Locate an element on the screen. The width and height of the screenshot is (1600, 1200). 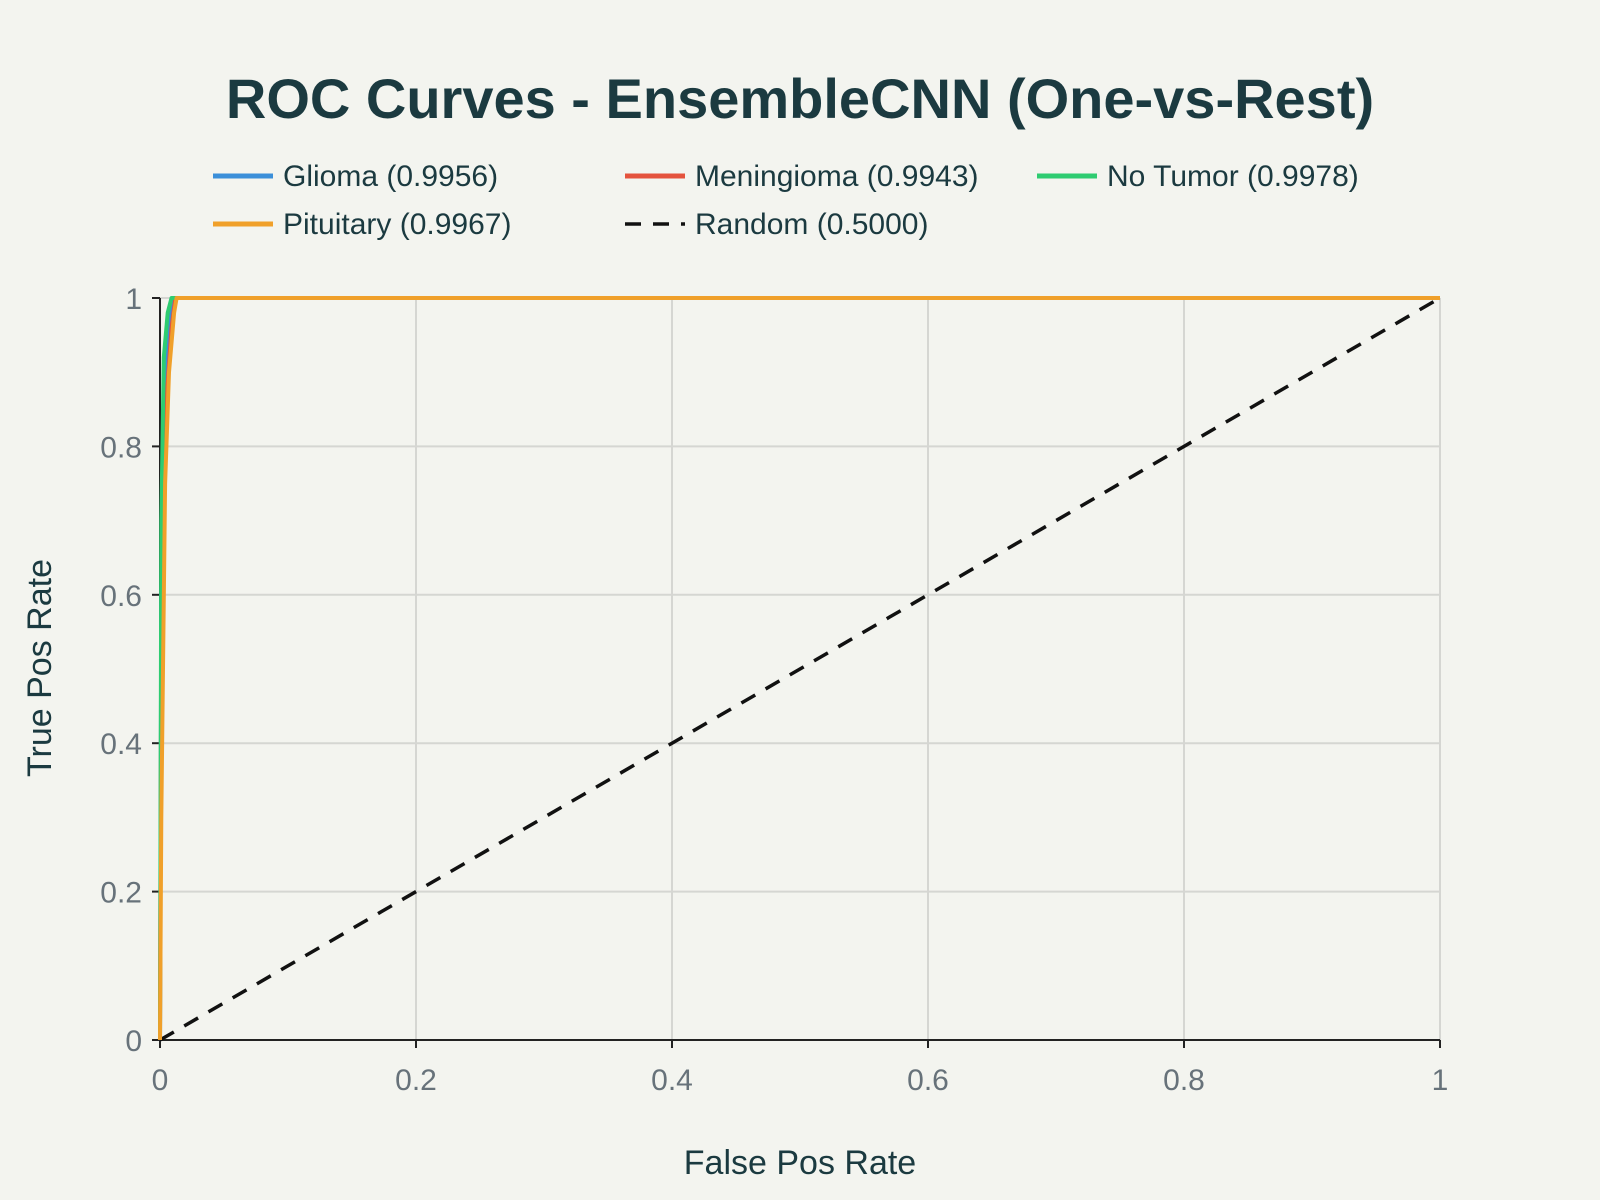
x-tick-label: 1 is located at coordinates (1440, 1080).